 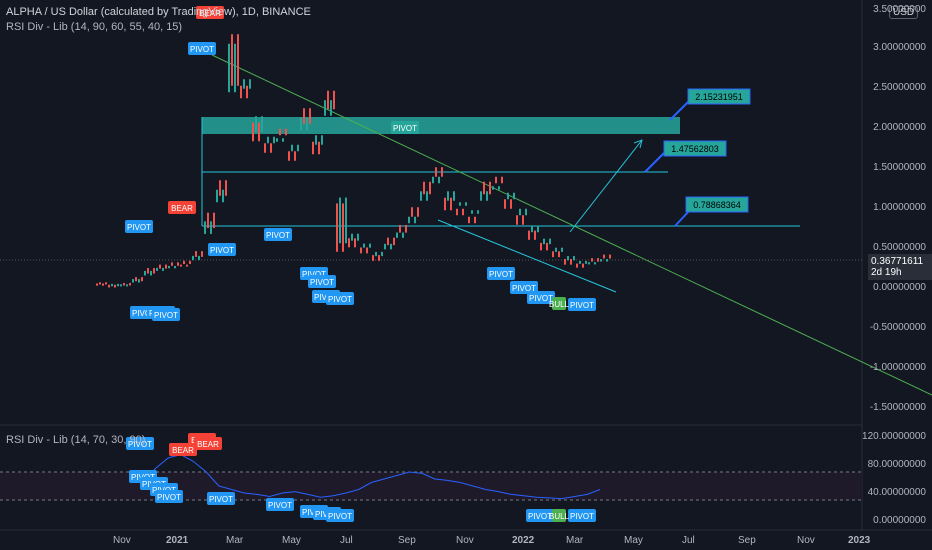 I want to click on target-callout-text: 0.78868364, so click(x=717, y=205).